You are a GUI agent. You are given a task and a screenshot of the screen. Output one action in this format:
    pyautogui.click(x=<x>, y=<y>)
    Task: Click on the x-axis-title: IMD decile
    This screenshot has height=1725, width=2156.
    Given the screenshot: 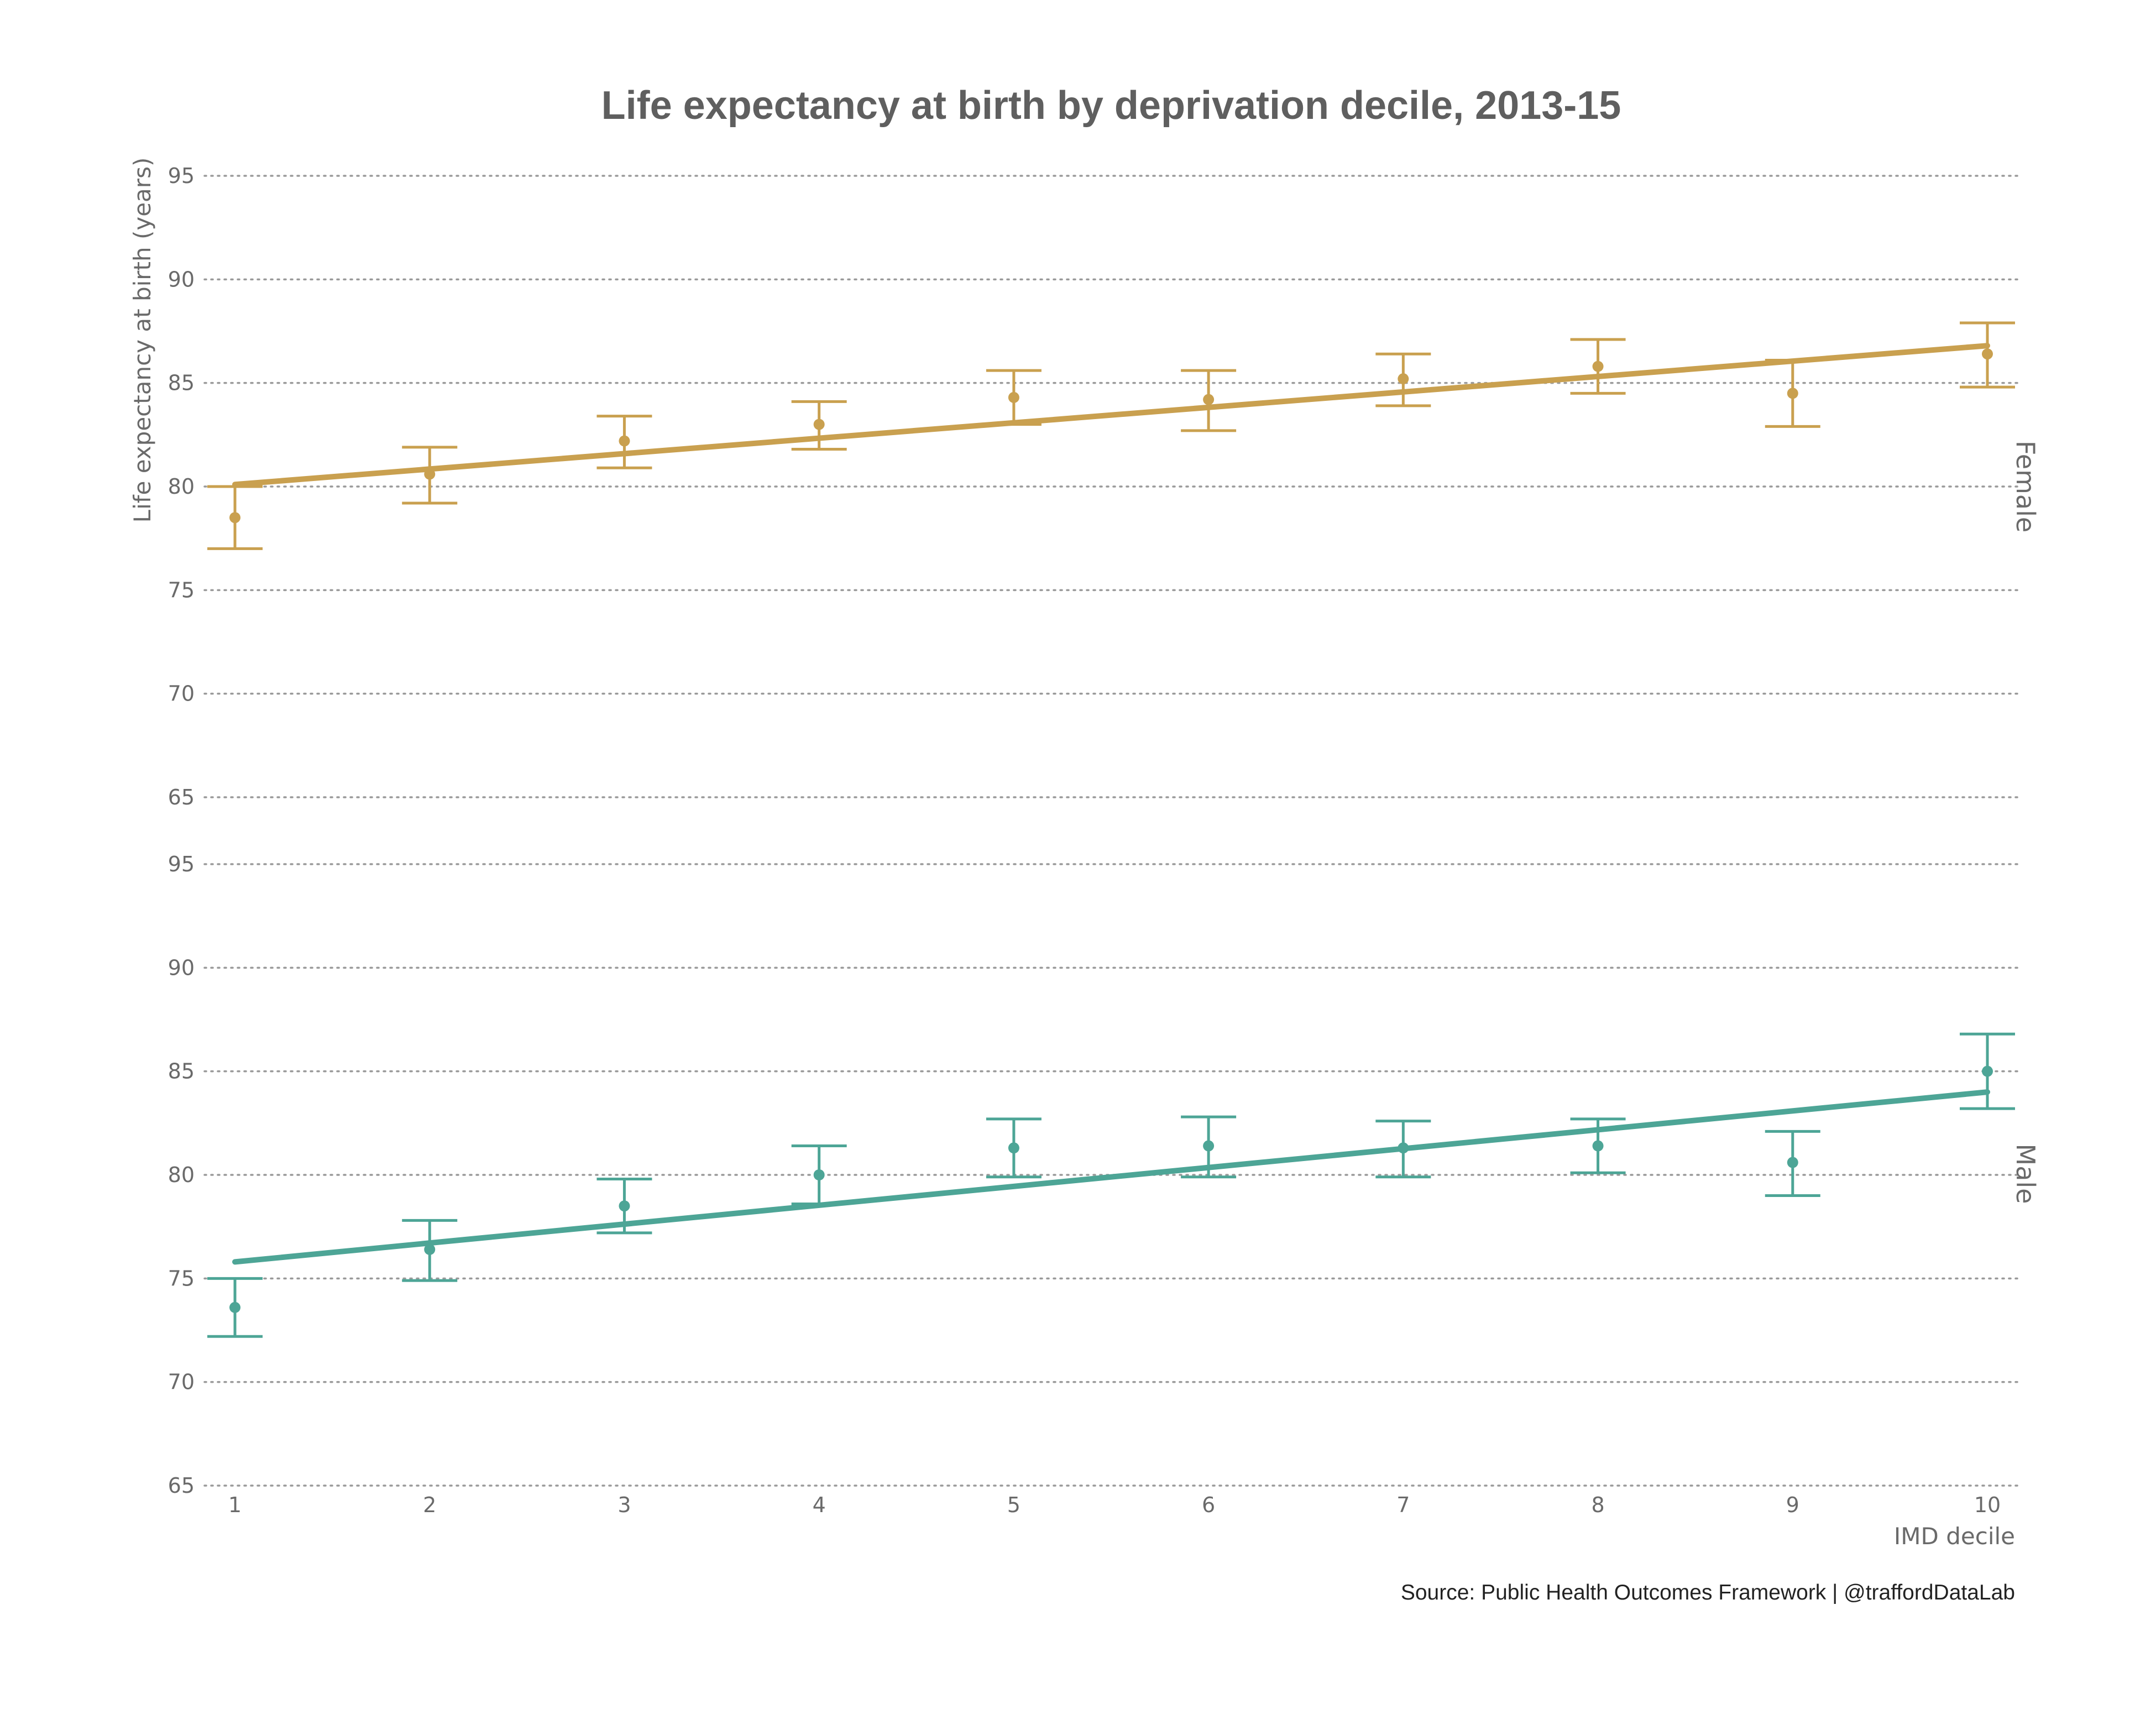 What is the action you would take?
    pyautogui.click(x=1954, y=1536)
    